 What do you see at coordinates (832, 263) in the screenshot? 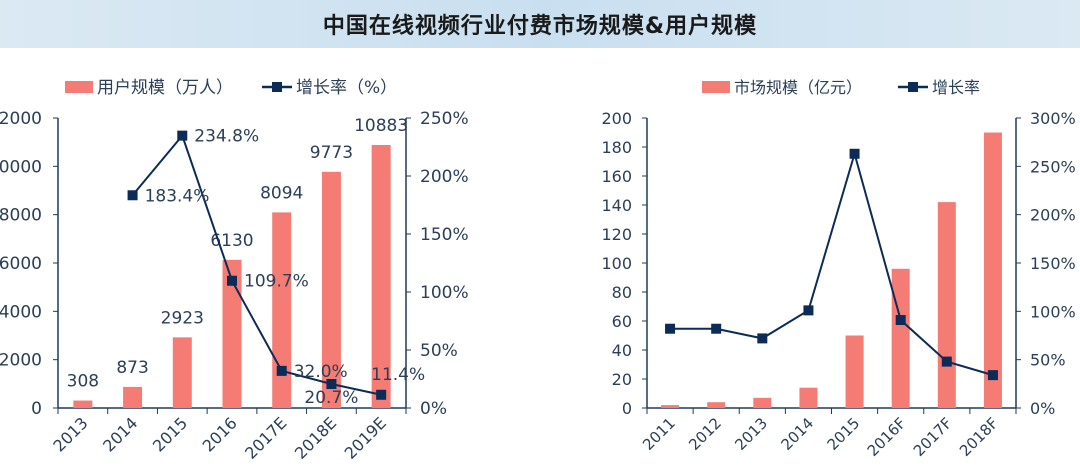
I see `chart2-growth-line` at bounding box center [832, 263].